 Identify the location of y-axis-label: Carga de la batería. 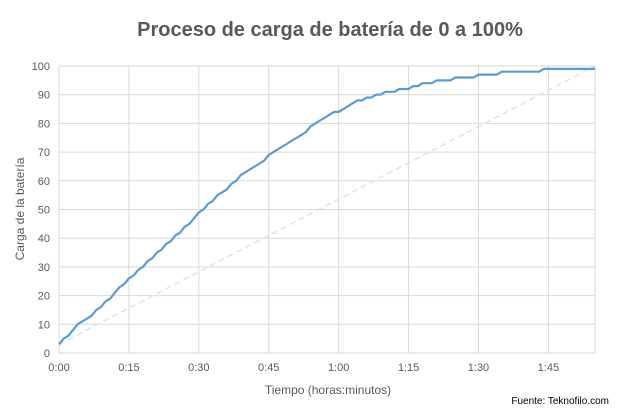
(20, 208).